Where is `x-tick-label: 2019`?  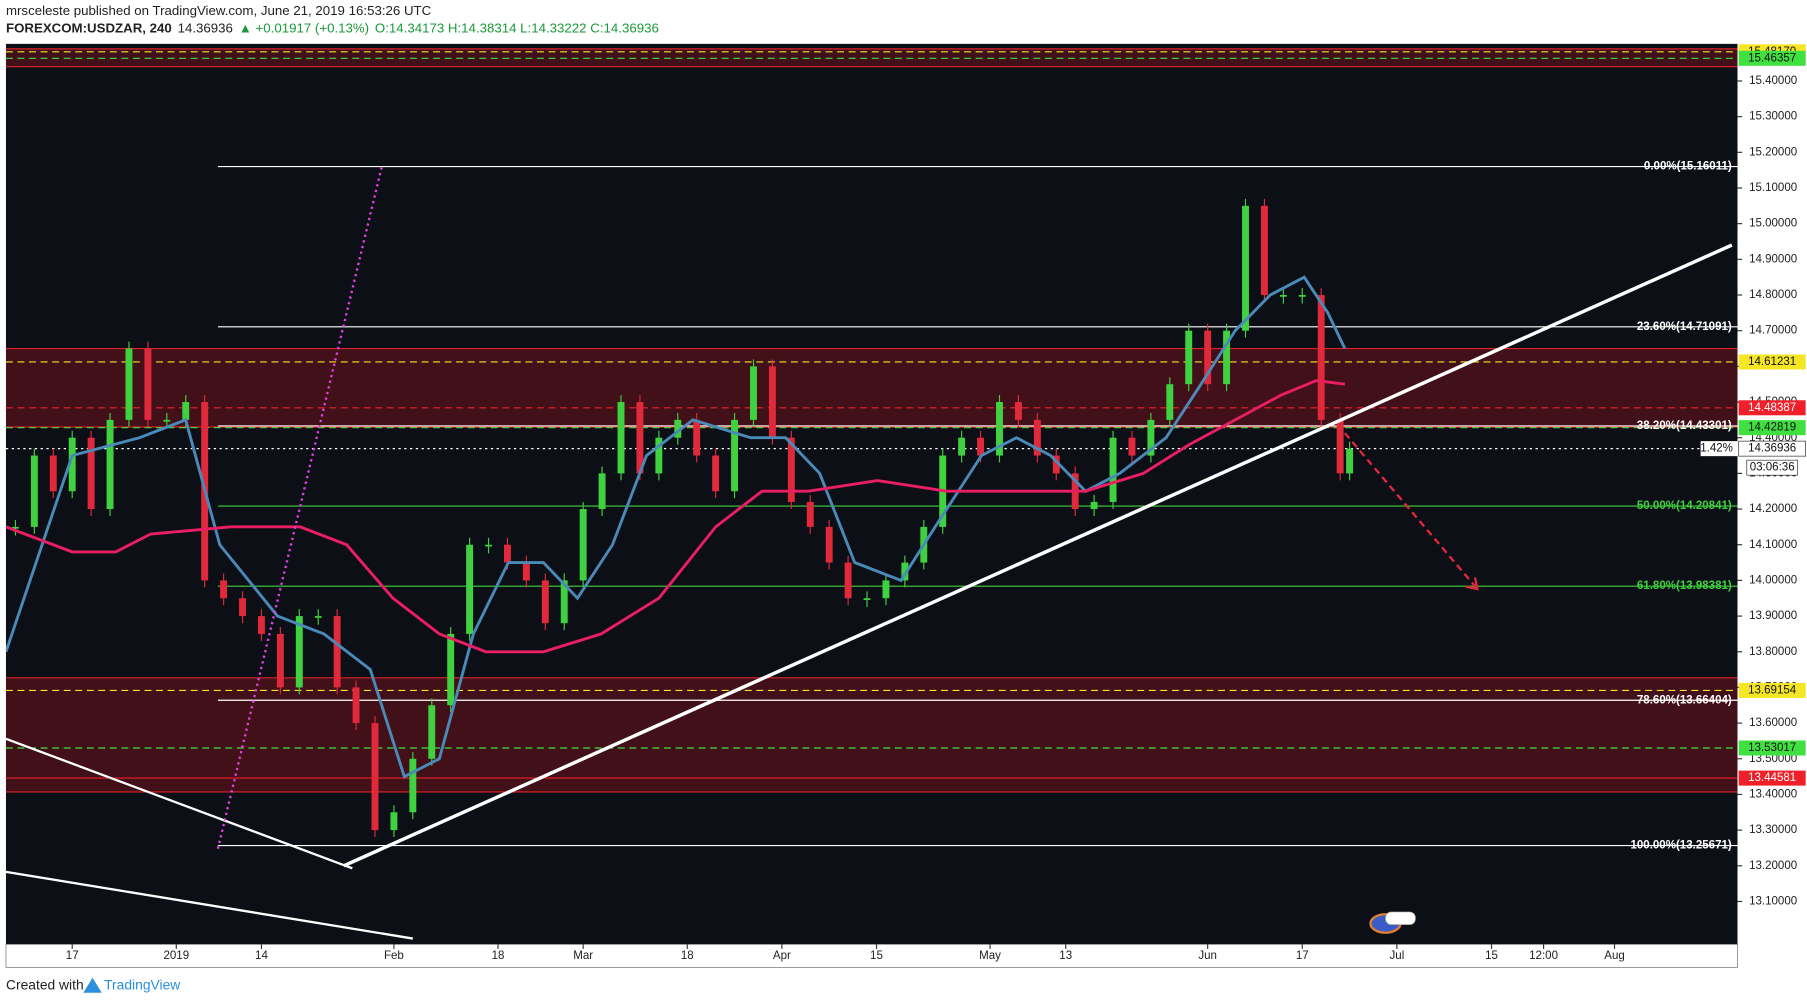
x-tick-label: 2019 is located at coordinates (176, 956).